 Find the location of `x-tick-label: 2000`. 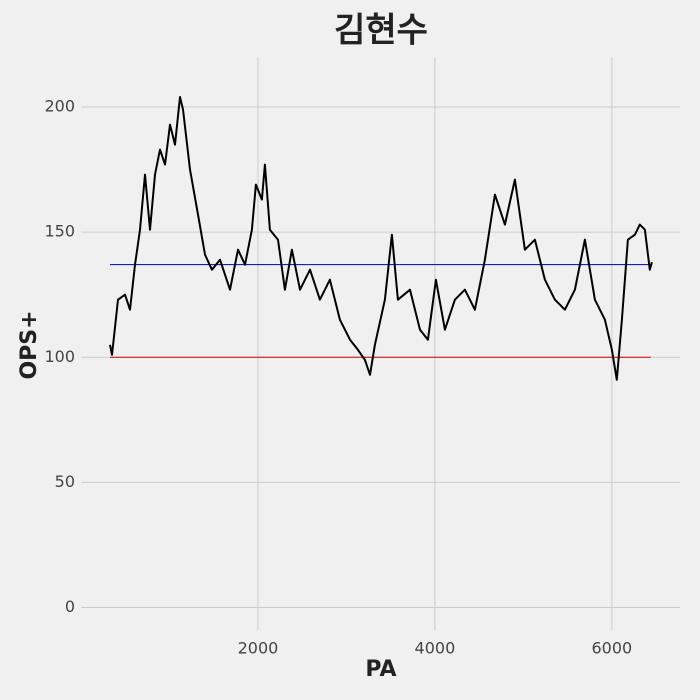

x-tick-label: 2000 is located at coordinates (258, 648).